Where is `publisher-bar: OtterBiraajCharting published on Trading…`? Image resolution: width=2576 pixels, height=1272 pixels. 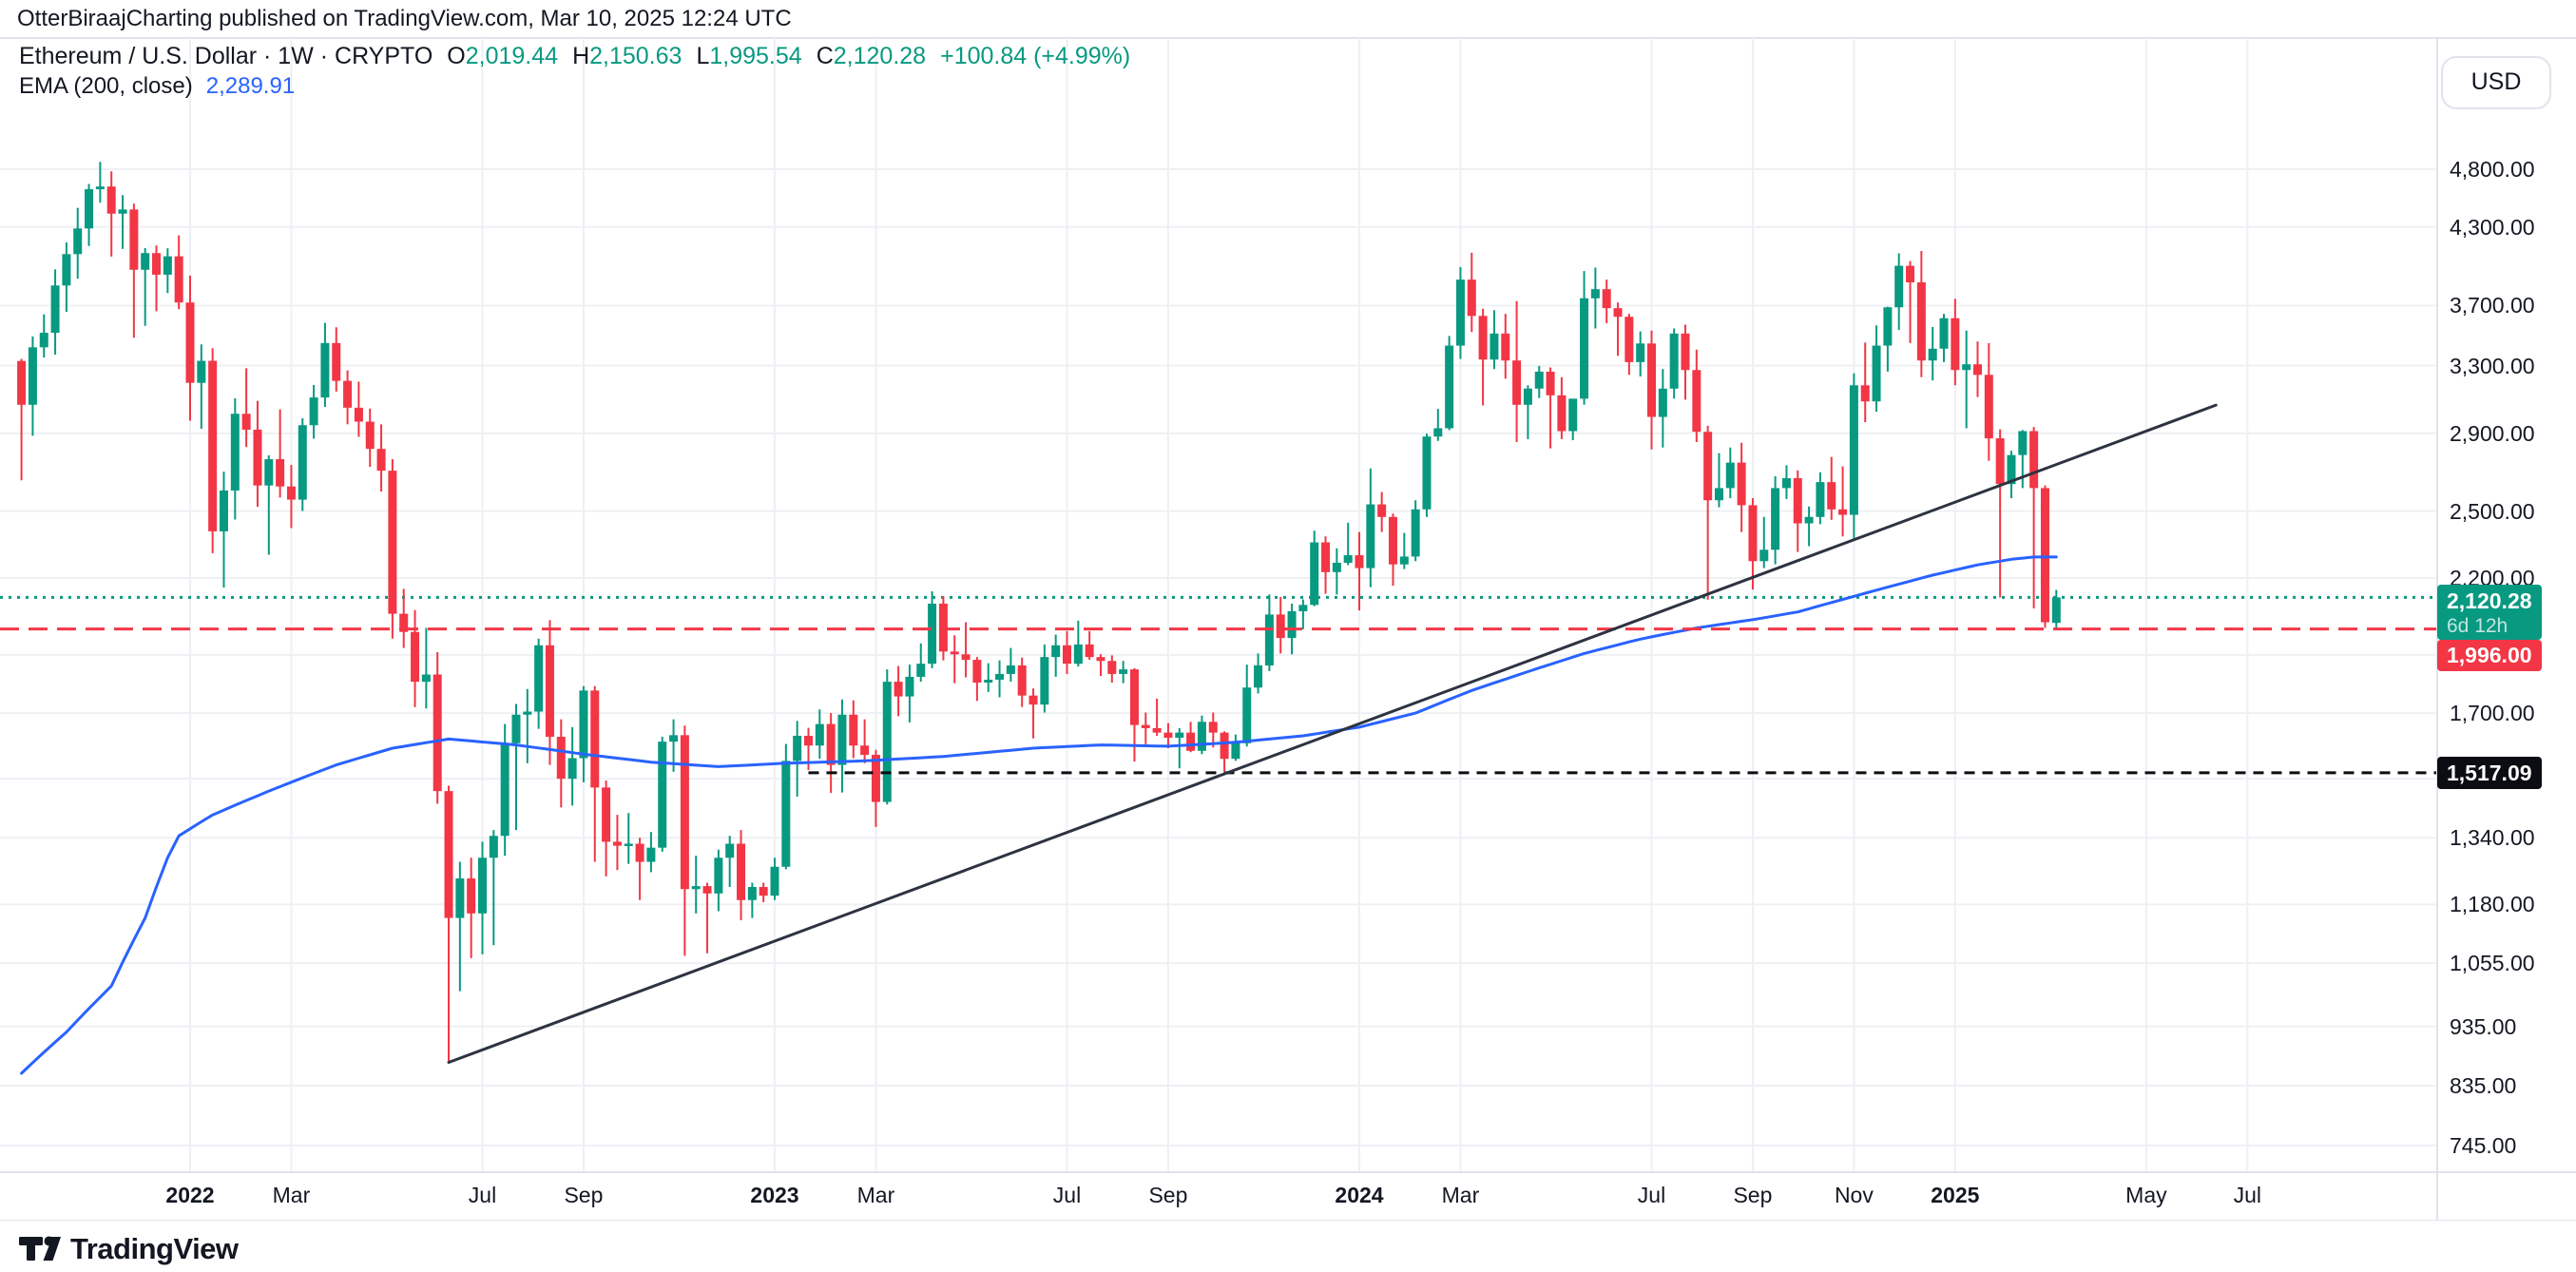 publisher-bar: OtterBiraajCharting published on Trading… is located at coordinates (1288, 18).